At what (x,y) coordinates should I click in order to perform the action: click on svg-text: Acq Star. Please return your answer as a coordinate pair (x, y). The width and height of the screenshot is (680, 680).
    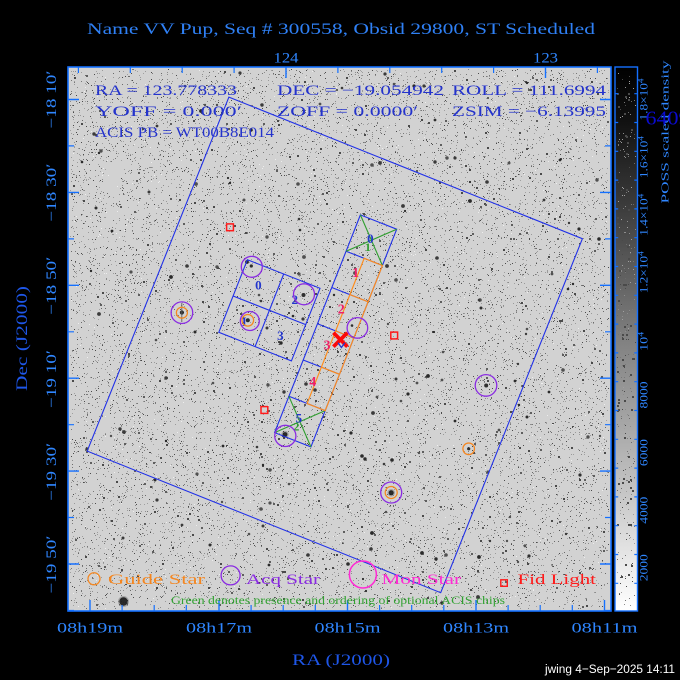
    Looking at the image, I should click on (283, 580).